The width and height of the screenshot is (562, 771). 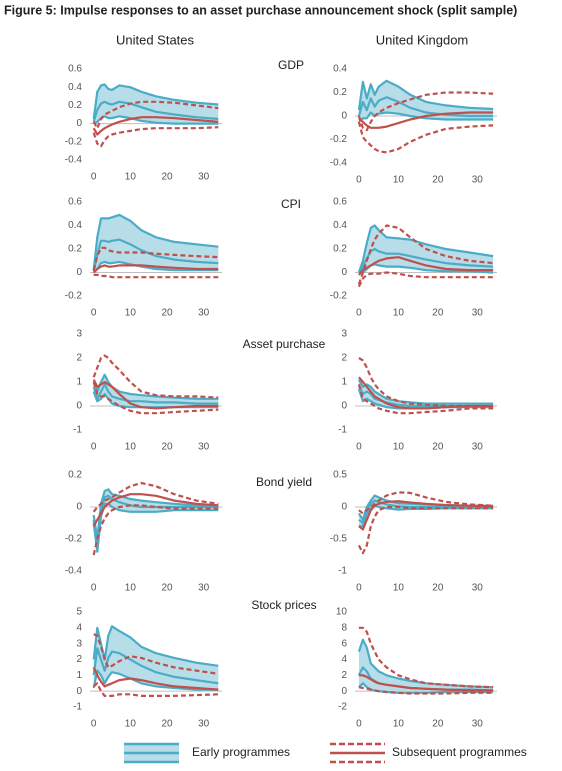 I want to click on y-tick-label: -0.4, so click(x=339, y=163).